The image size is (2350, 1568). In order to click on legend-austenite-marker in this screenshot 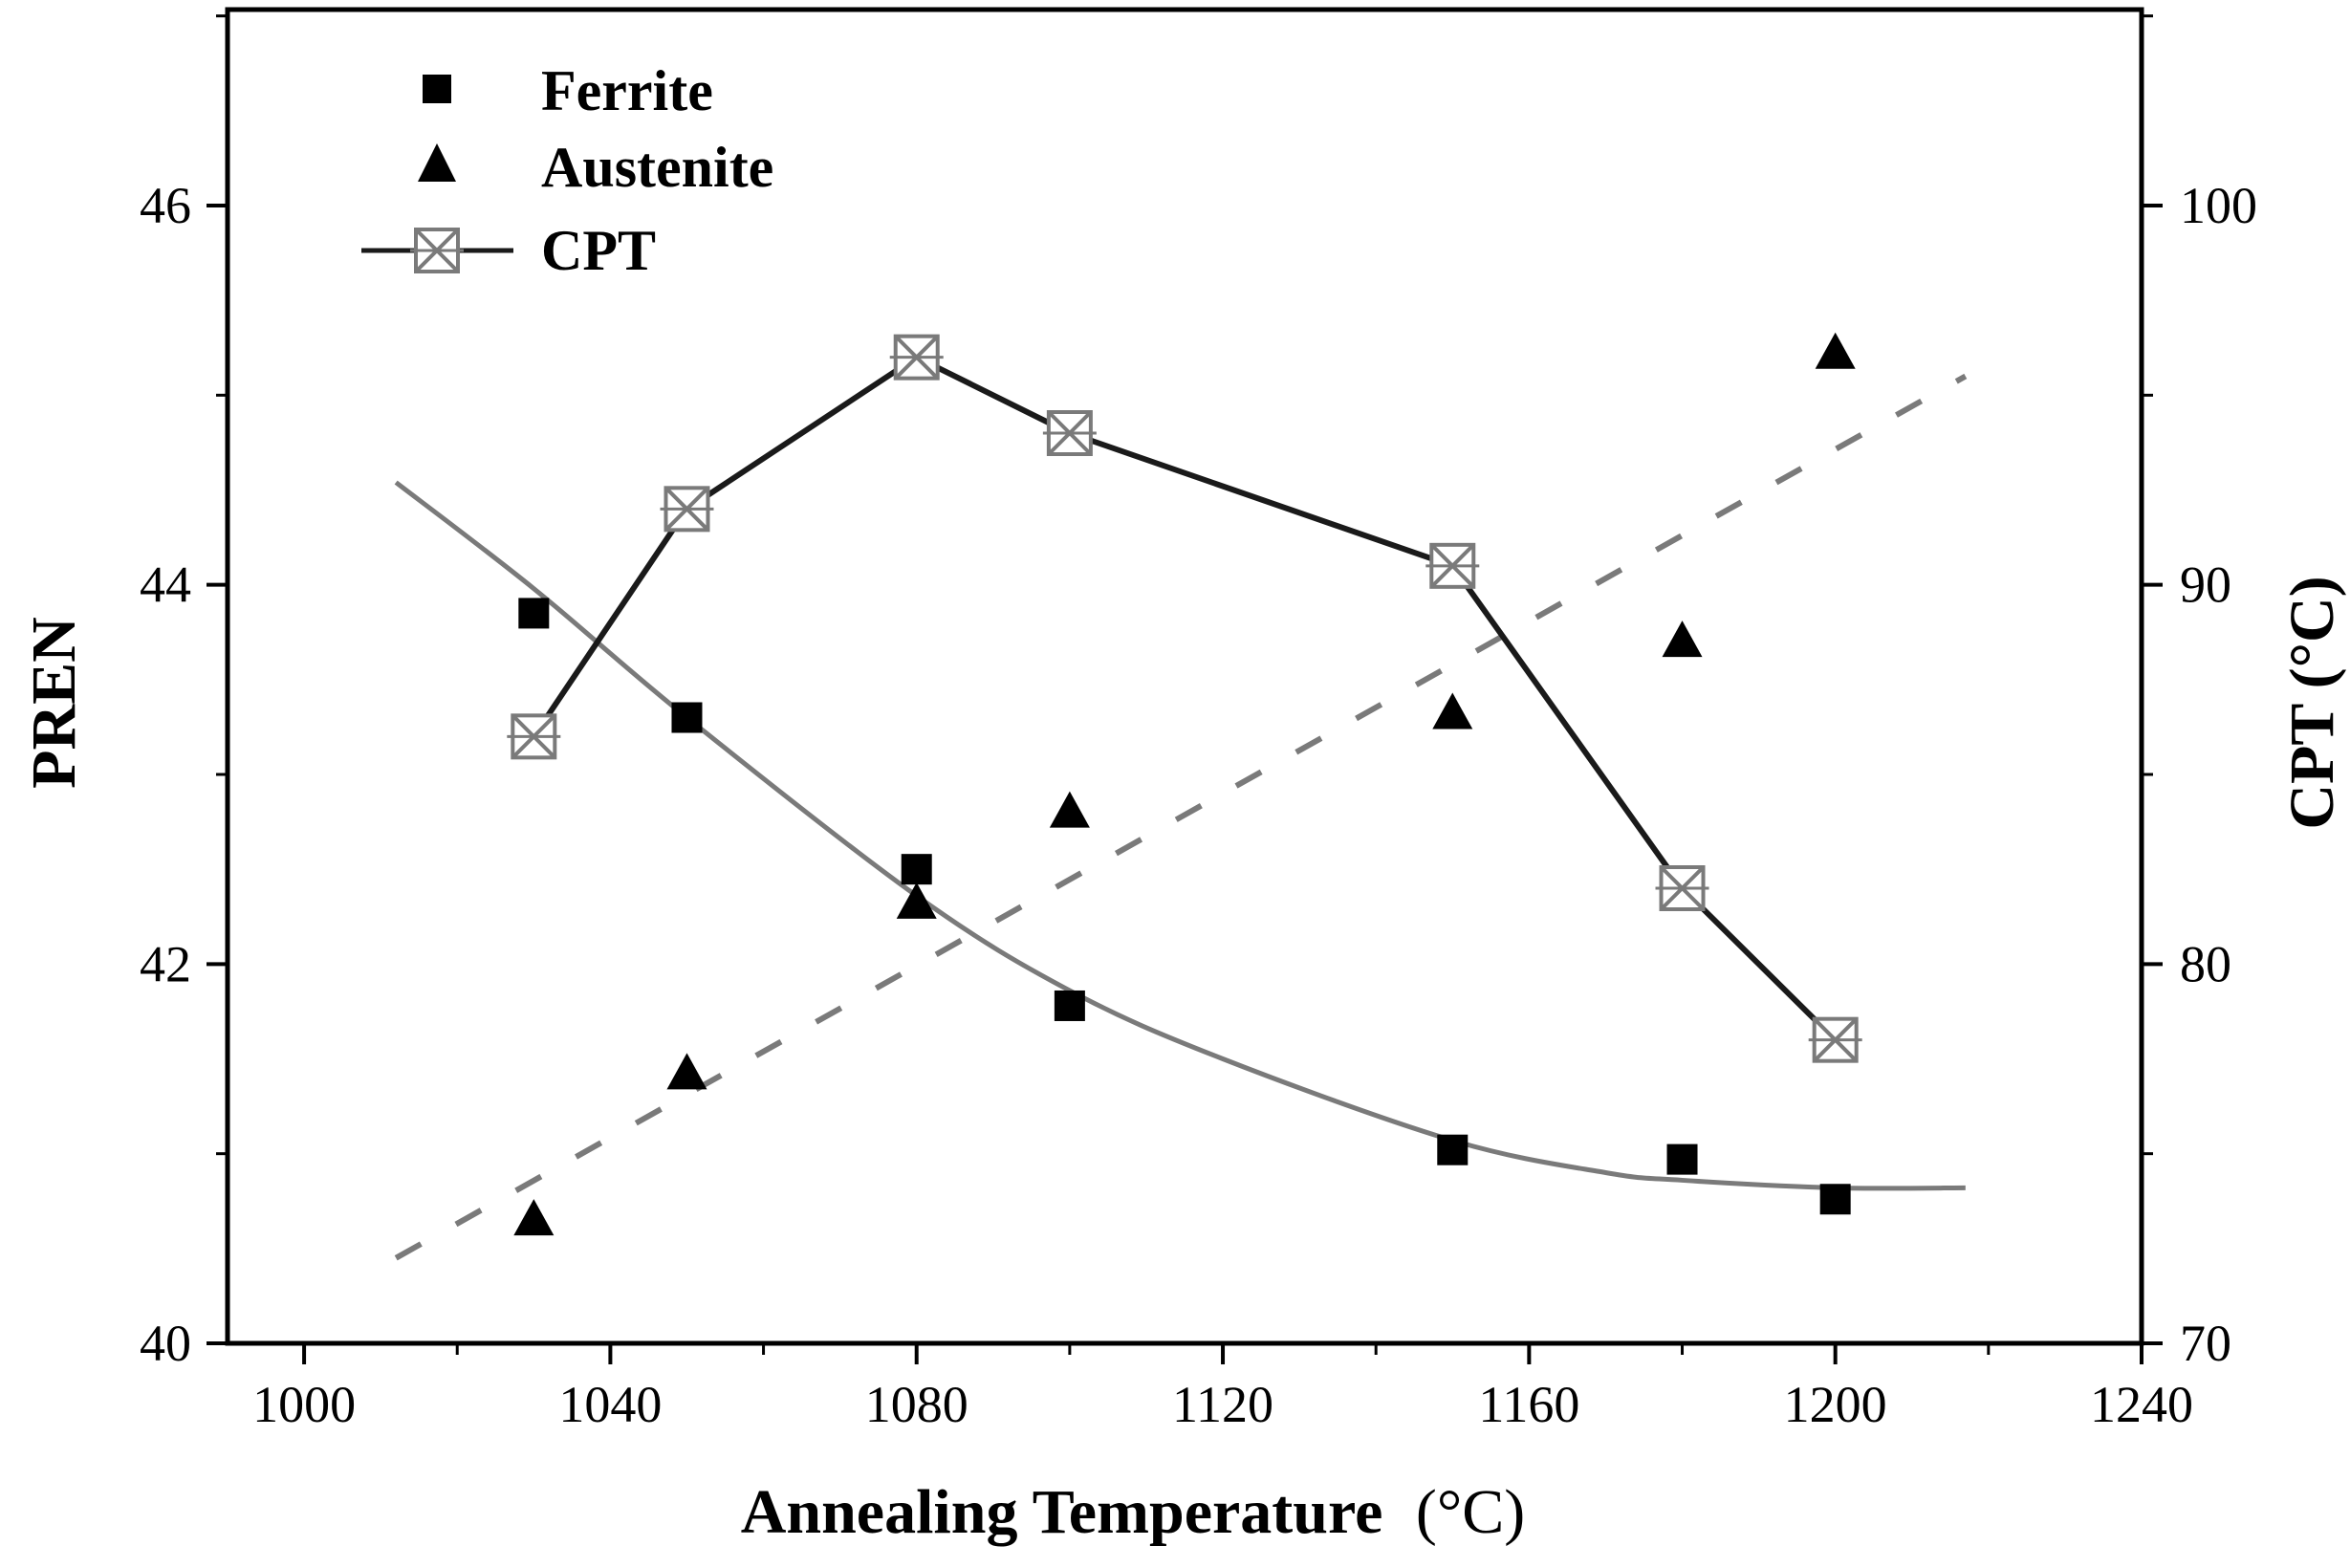, I will do `click(437, 162)`.